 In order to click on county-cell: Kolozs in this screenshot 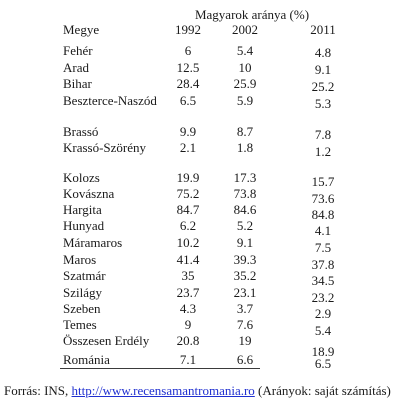, I will do `click(81, 177)`.